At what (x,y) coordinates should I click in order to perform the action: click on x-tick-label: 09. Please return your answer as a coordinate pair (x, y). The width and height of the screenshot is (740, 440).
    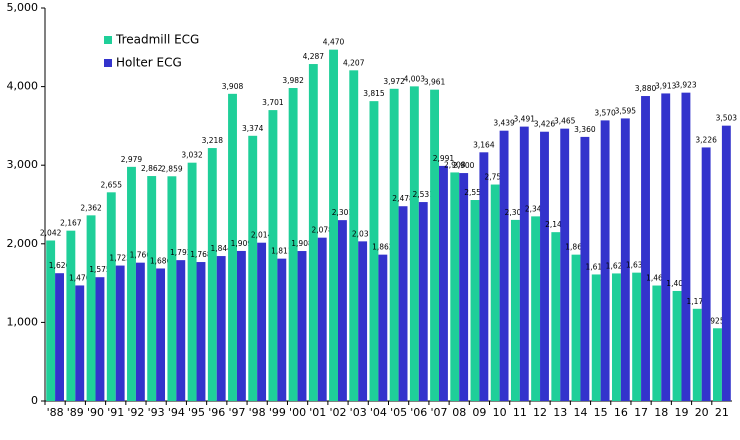
    Looking at the image, I should click on (479, 412).